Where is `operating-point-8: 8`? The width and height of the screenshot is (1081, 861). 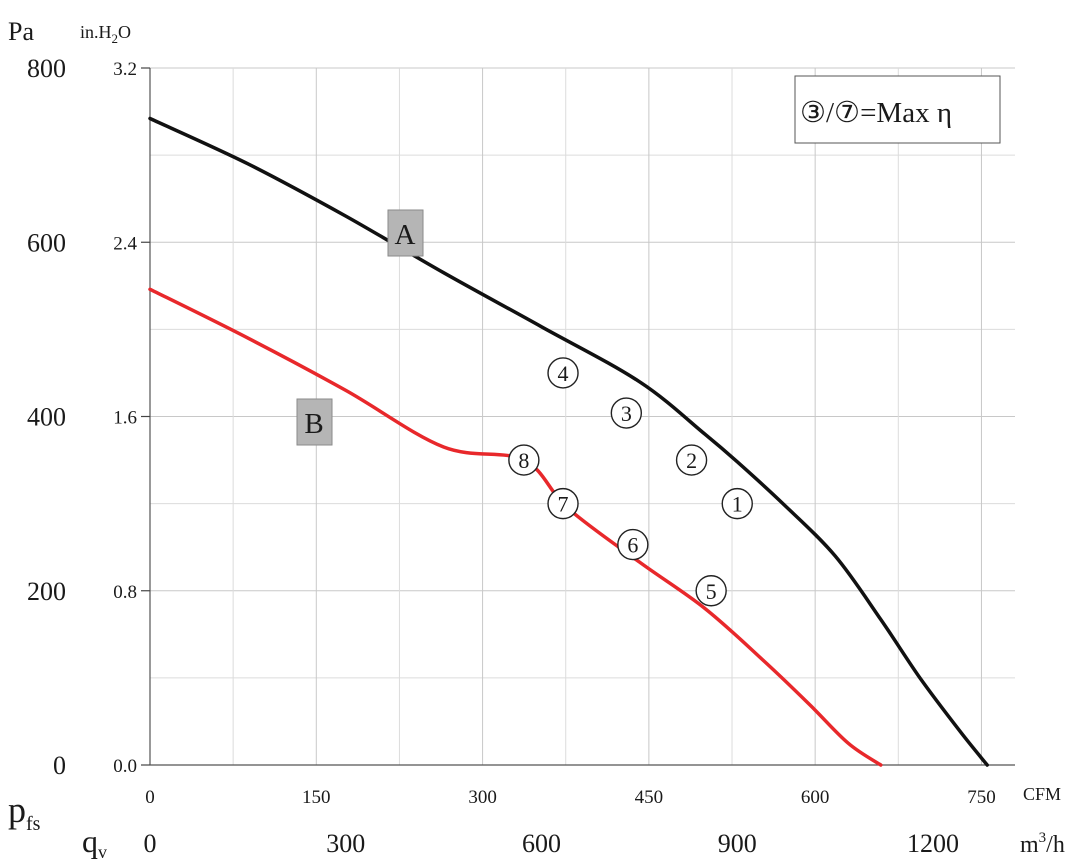
operating-point-8: 8 is located at coordinates (524, 460).